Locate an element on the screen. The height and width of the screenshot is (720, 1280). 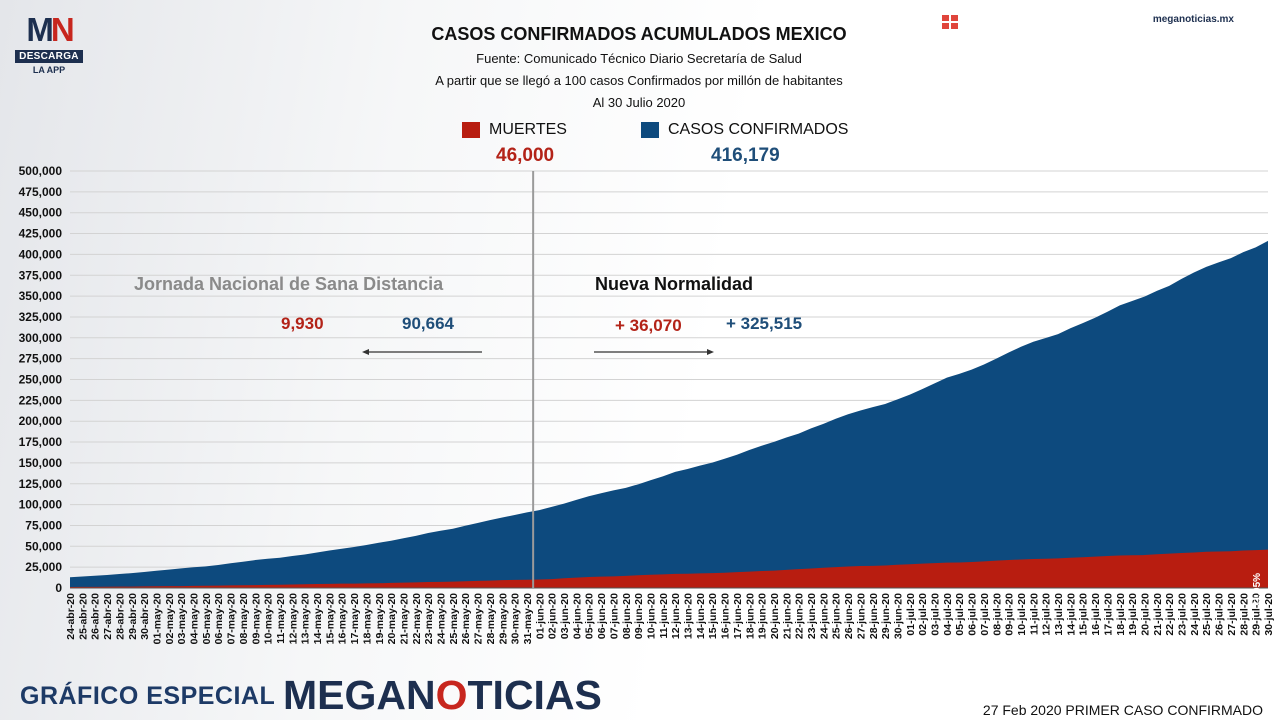
x-tick-label: 27-jul-20 is located at coordinates (1232, 614).